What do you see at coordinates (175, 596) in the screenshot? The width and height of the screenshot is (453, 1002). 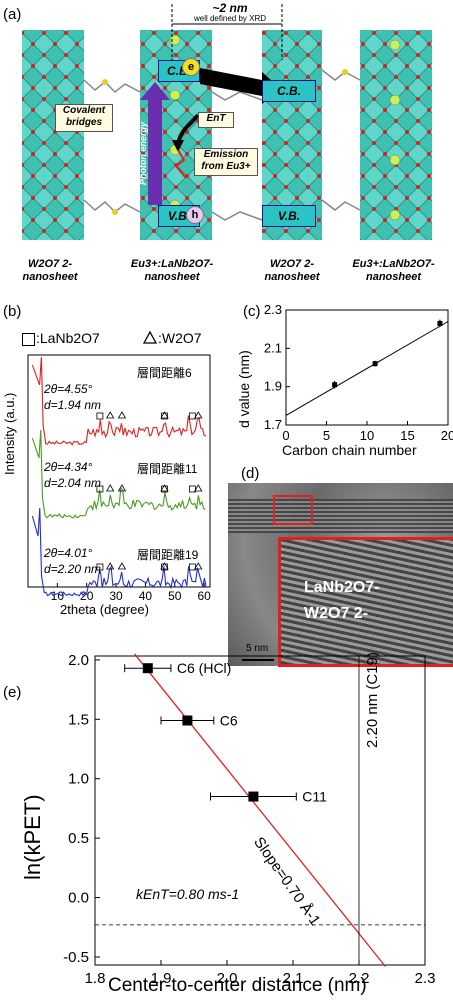 I see `b-xtick-label: 50` at bounding box center [175, 596].